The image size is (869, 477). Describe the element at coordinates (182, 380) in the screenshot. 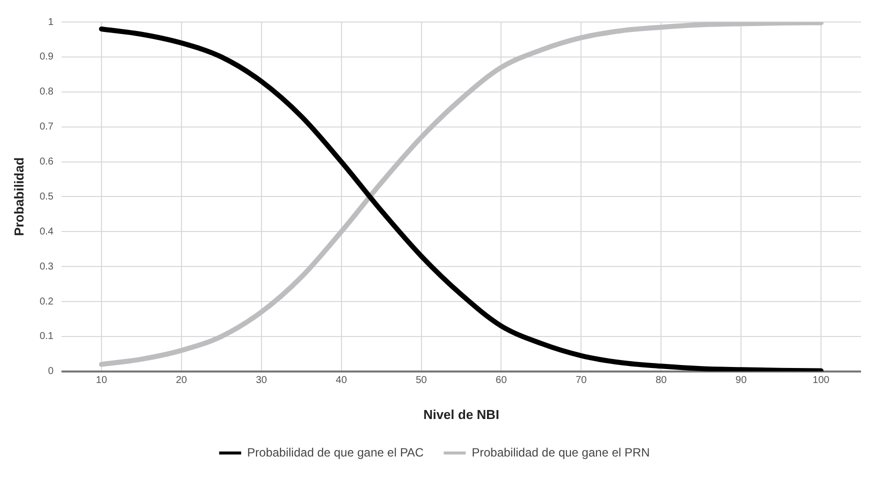

I see `x-tick-label: 20` at that location.